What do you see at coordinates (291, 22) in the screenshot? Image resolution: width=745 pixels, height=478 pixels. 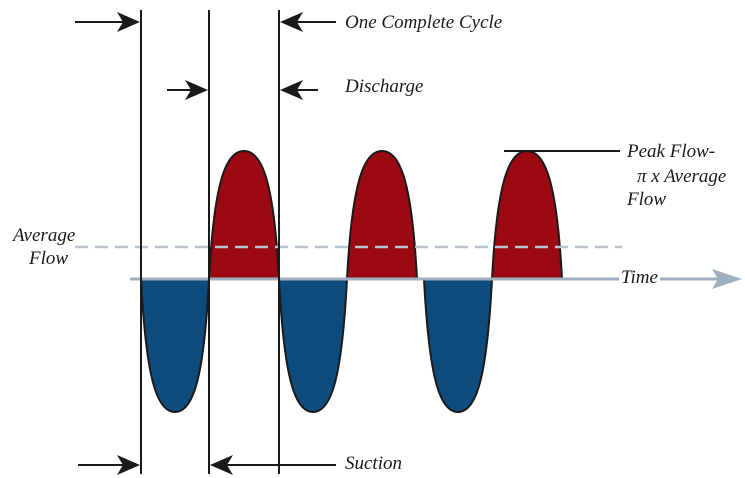 I see `cycle-arrow-right-head` at bounding box center [291, 22].